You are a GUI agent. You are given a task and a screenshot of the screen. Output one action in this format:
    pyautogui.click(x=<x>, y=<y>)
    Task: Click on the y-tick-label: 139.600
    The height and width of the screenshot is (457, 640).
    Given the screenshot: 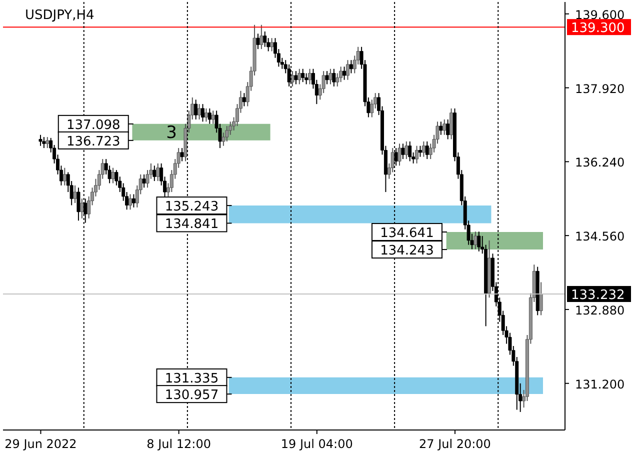 What is the action you would take?
    pyautogui.click(x=600, y=15)
    